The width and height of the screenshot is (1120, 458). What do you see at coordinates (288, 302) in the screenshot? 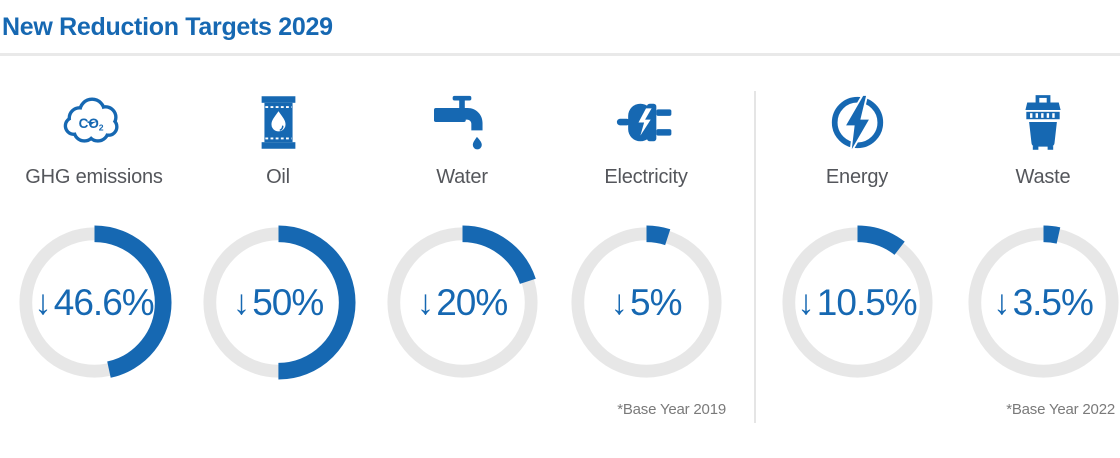
I see `metric-value-number: 50%` at bounding box center [288, 302].